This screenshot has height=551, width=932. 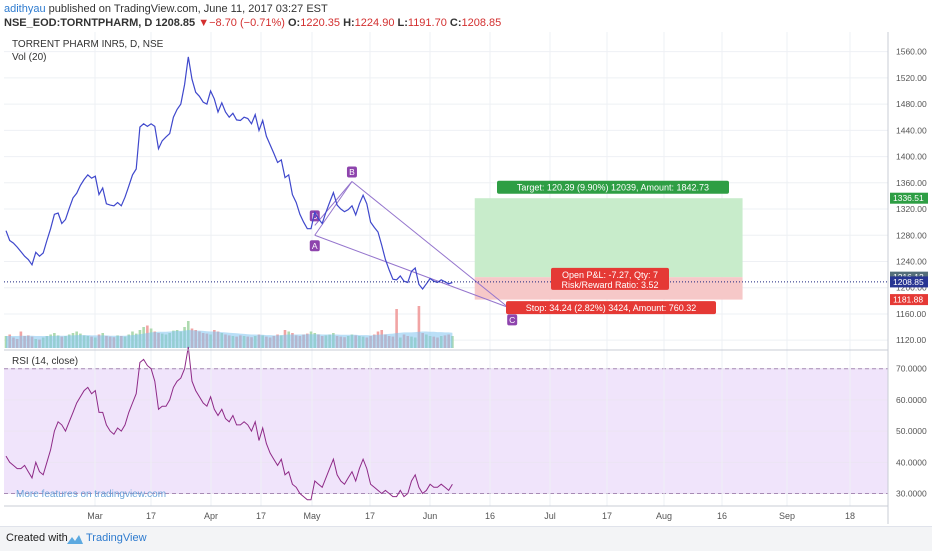 I want to click on time-tick-label: Aug, so click(x=664, y=516).